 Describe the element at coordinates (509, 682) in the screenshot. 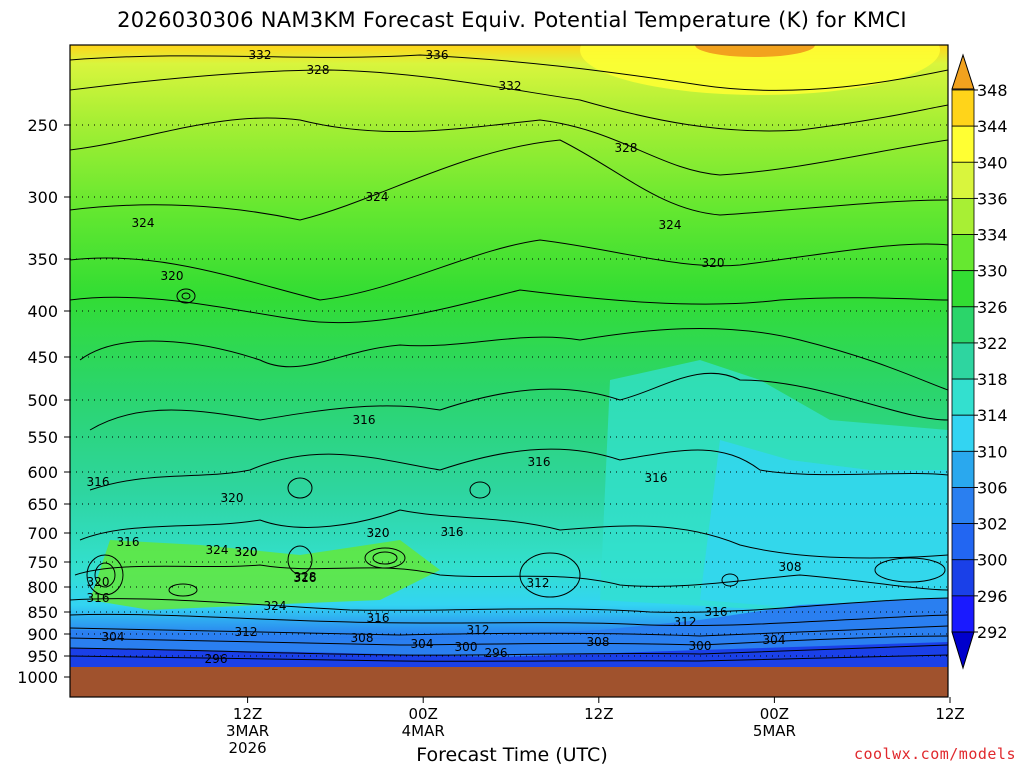

I see `ground-layer` at that location.